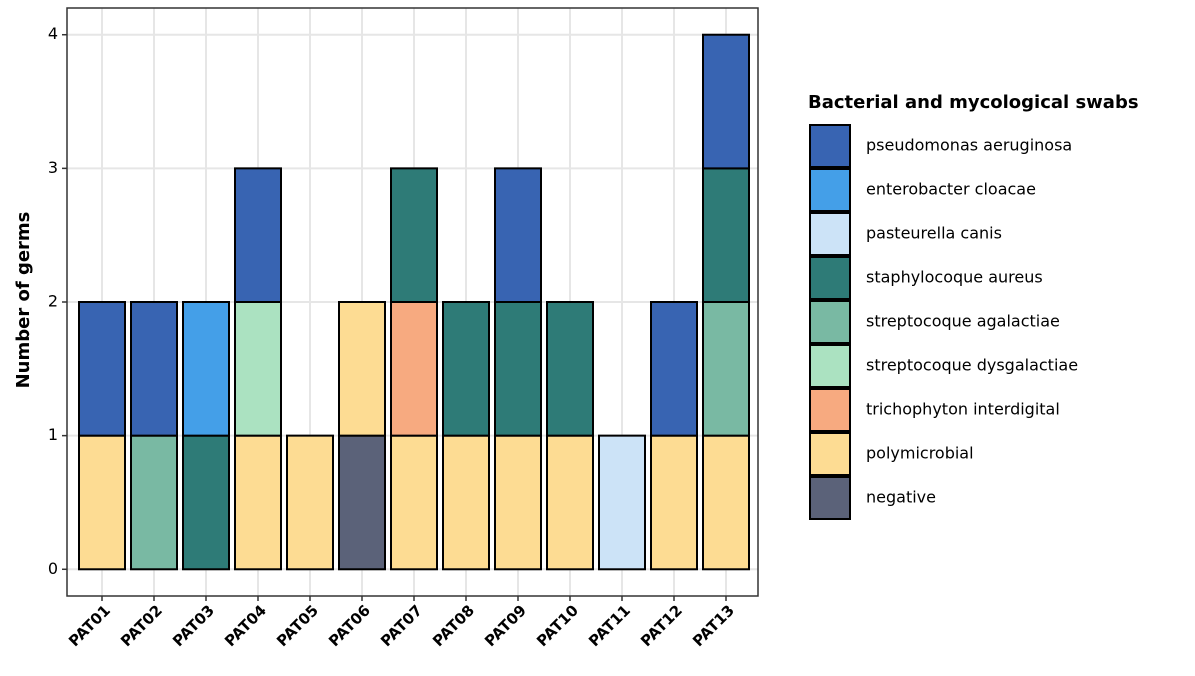  What do you see at coordinates (53, 301) in the screenshot?
I see `y-tick-label: 2` at bounding box center [53, 301].